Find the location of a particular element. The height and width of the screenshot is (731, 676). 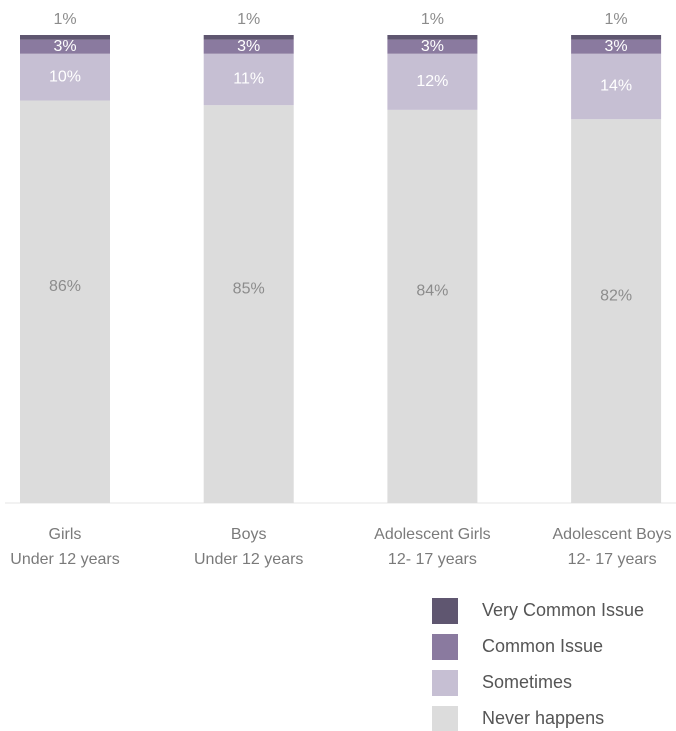

legend-label: Never happens is located at coordinates (543, 718).